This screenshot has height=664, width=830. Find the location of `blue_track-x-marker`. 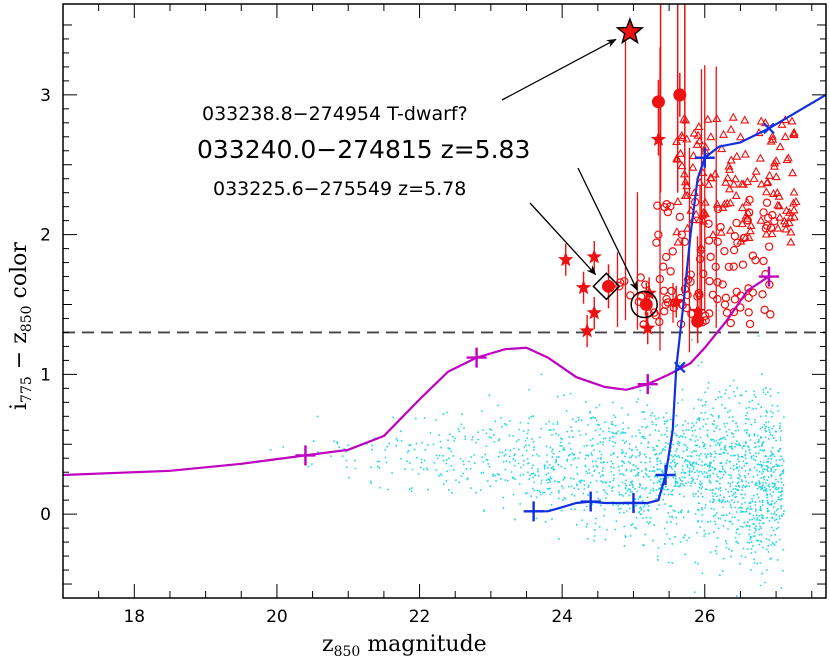

blue_track-x-marker is located at coordinates (769, 128).